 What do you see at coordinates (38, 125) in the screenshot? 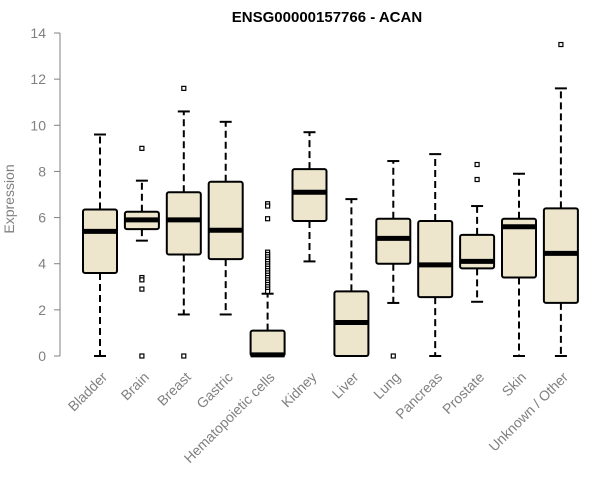
I see `y-tick-label: 10` at bounding box center [38, 125].